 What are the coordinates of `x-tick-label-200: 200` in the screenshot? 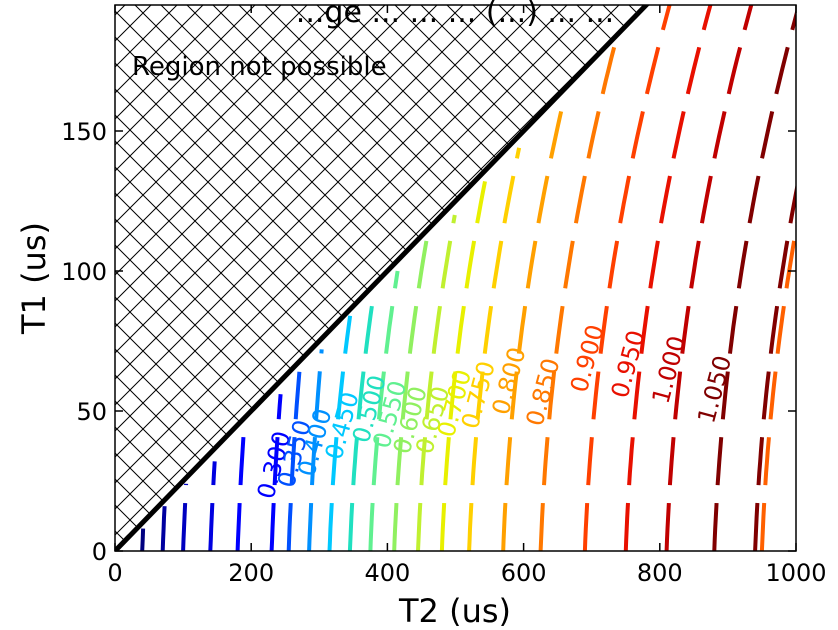 It's located at (251, 573).